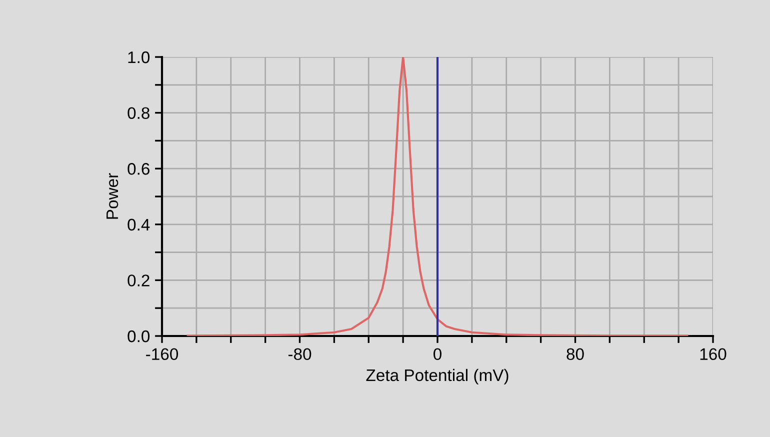 The height and width of the screenshot is (437, 770). I want to click on x-tick-label: 160, so click(713, 354).